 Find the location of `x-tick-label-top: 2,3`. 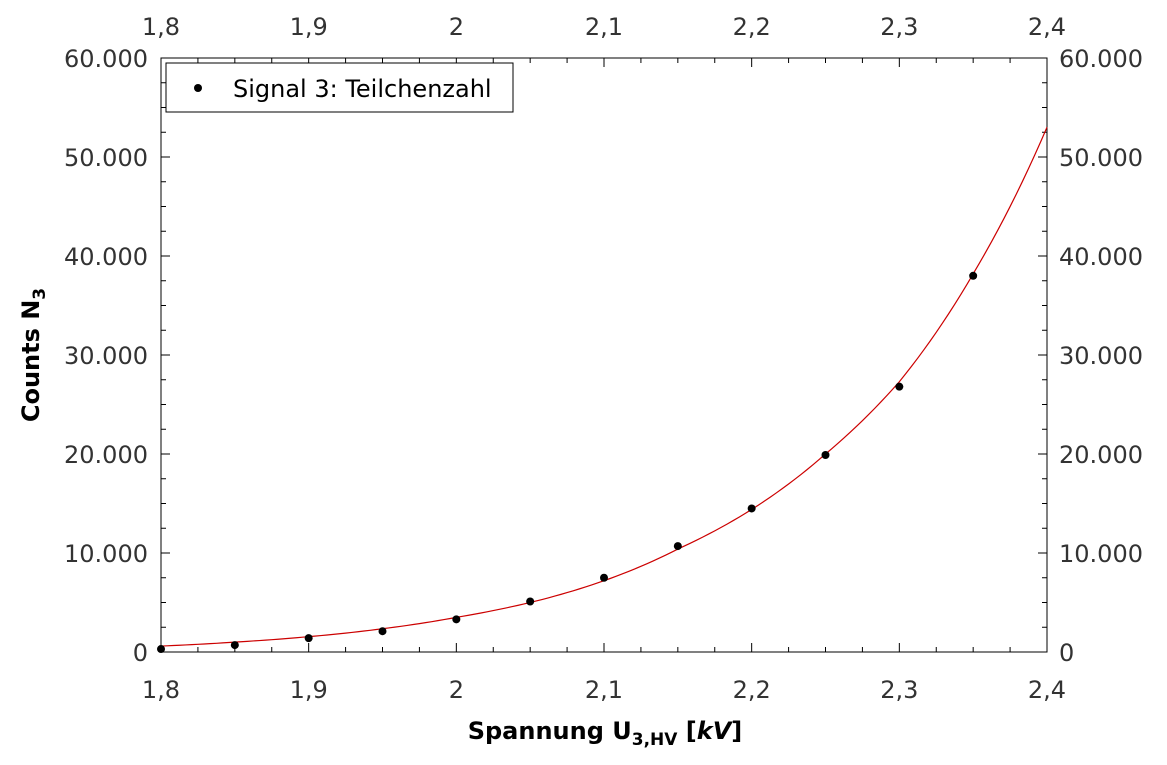

x-tick-label-top: 2,3 is located at coordinates (899, 27).